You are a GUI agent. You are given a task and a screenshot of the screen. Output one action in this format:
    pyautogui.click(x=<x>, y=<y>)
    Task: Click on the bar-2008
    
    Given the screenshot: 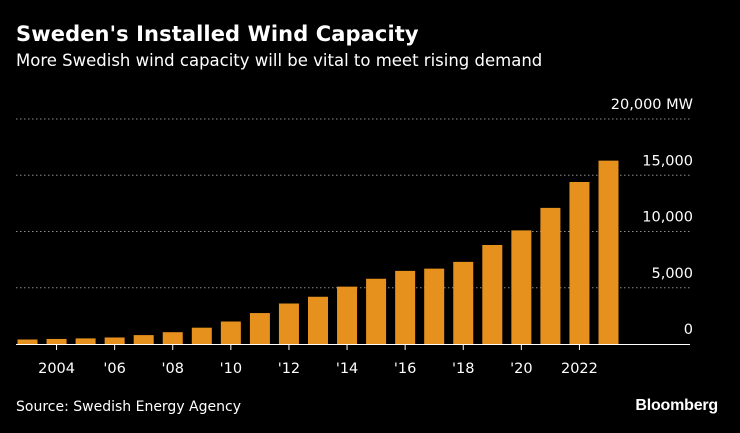 What is the action you would take?
    pyautogui.click(x=172, y=338)
    